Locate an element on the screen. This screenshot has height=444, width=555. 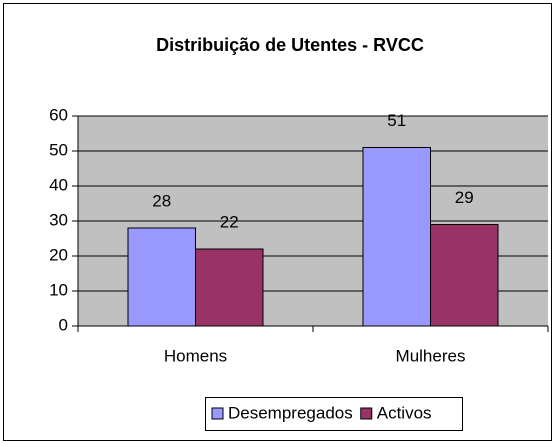
legend-label: Activos is located at coordinates (404, 412).